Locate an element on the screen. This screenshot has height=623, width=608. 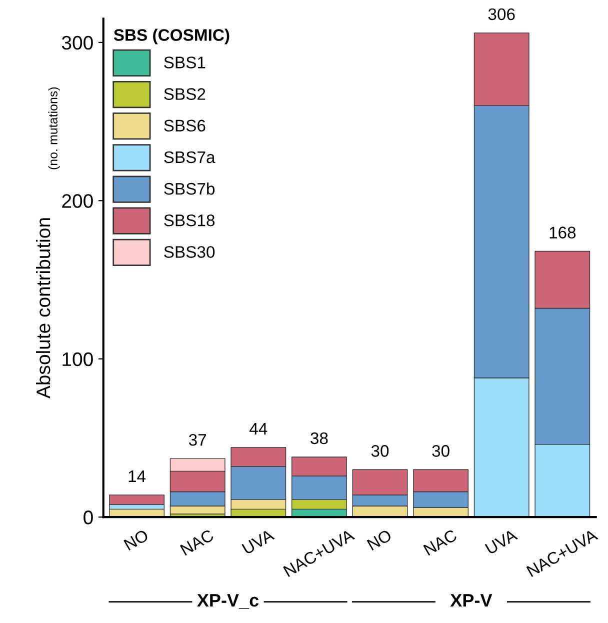
total-label: 306 is located at coordinates (501, 14).